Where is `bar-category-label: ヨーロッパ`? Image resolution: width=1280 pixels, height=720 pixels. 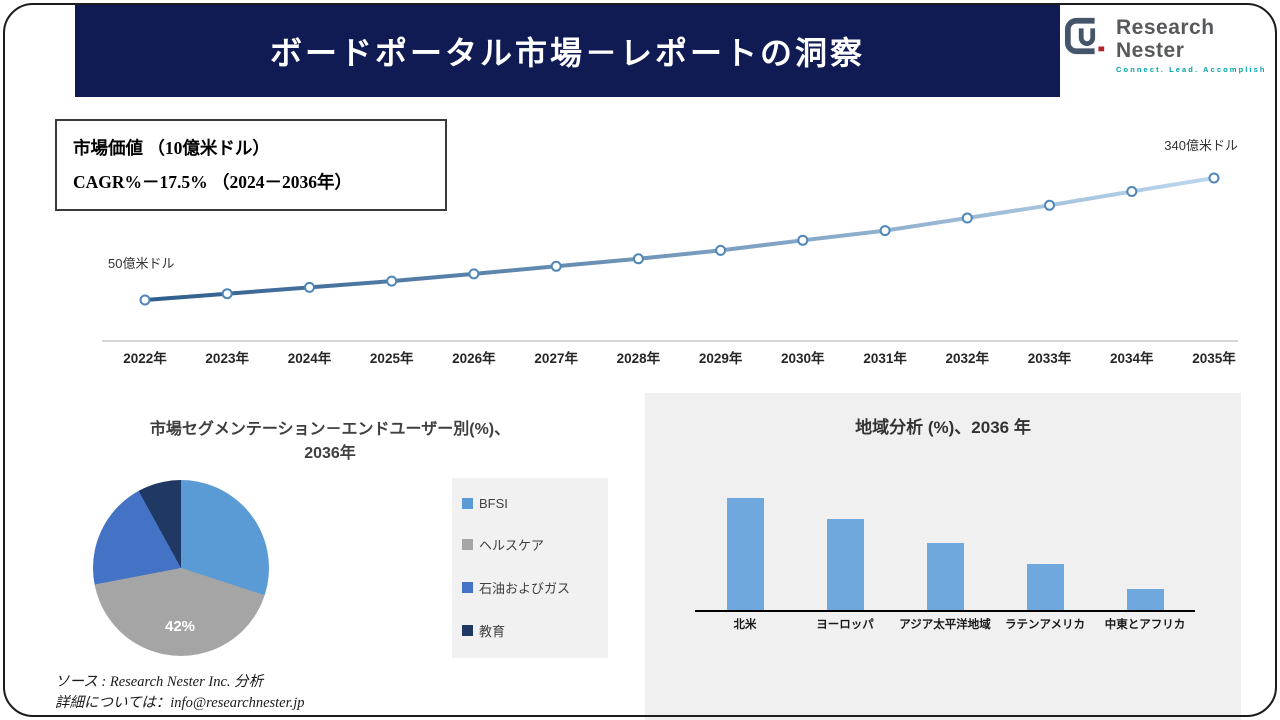 bar-category-label: ヨーロッパ is located at coordinates (845, 625).